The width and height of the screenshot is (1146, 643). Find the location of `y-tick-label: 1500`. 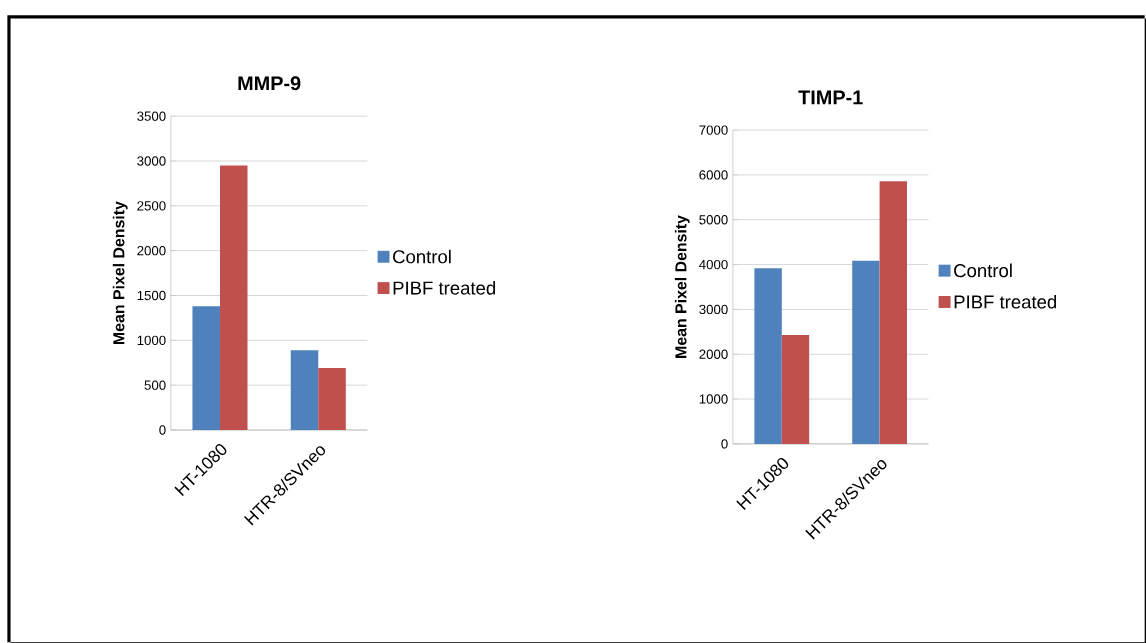

y-tick-label: 1500 is located at coordinates (151, 295).